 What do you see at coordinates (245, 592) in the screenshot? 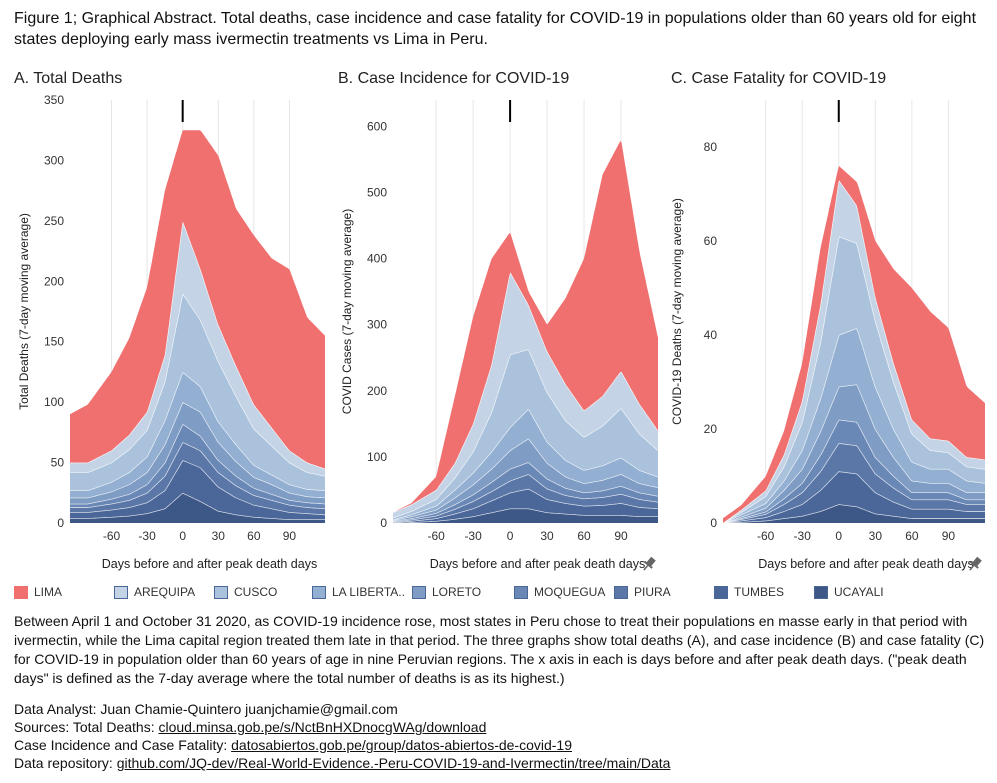
I see `legend-item-cusco: CUSCO` at bounding box center [245, 592].